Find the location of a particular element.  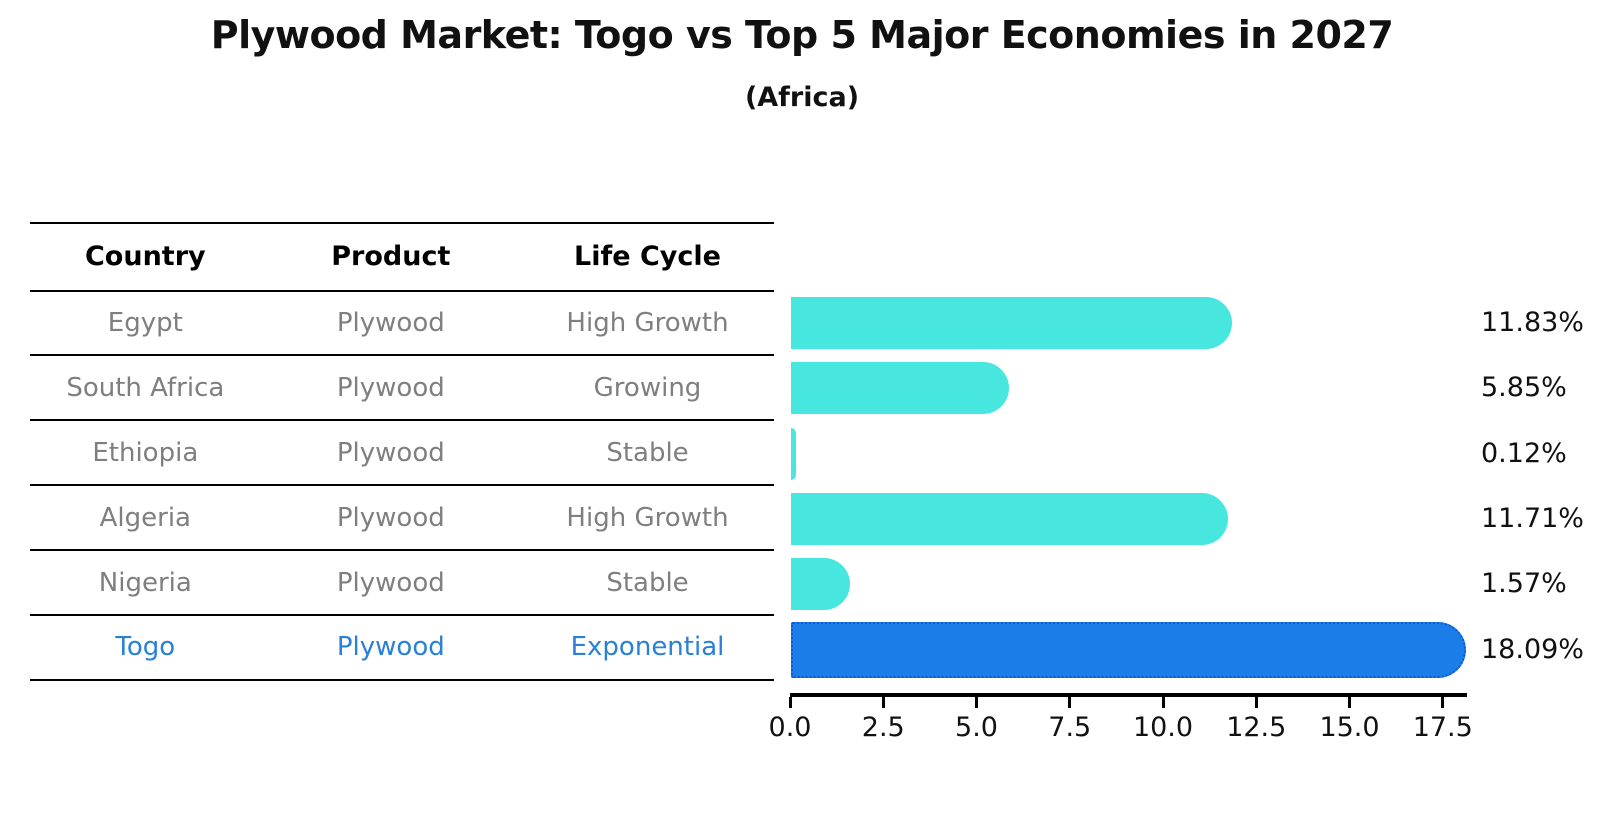

bar-value-label-nigeria: 1.57% is located at coordinates (1524, 584).